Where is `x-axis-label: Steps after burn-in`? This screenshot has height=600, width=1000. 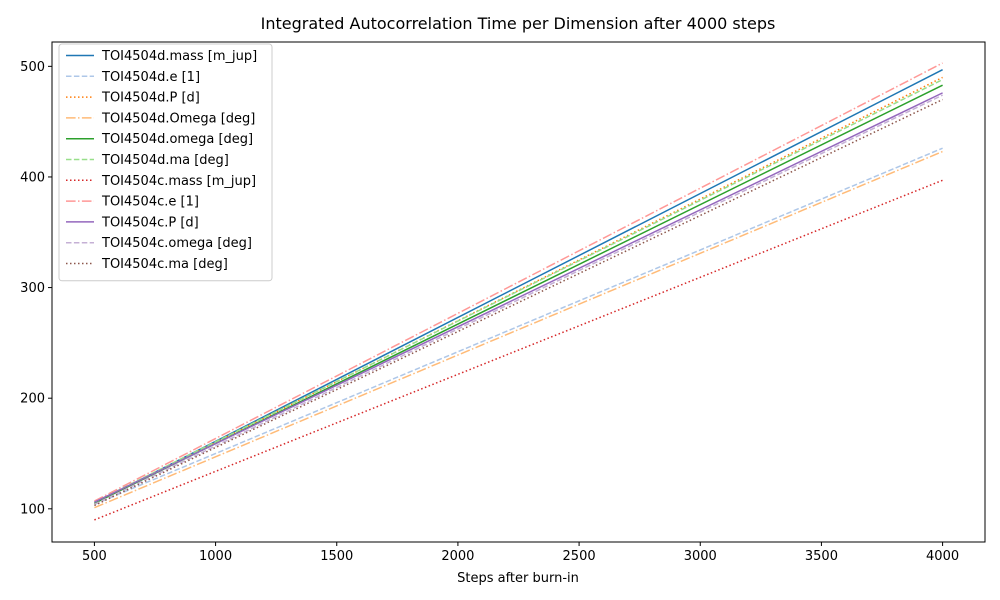 x-axis-label: Steps after burn-in is located at coordinates (518, 578).